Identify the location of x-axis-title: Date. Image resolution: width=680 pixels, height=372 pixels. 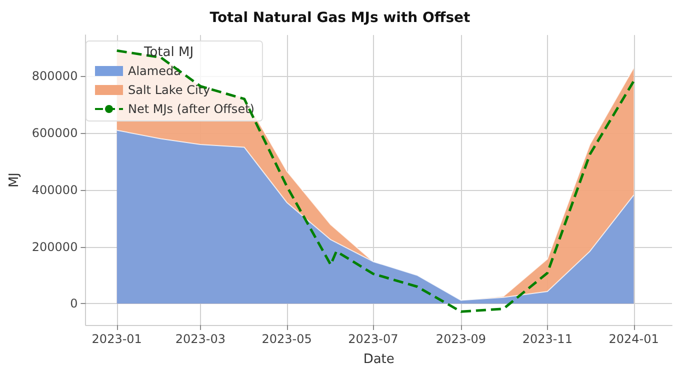
(378, 359).